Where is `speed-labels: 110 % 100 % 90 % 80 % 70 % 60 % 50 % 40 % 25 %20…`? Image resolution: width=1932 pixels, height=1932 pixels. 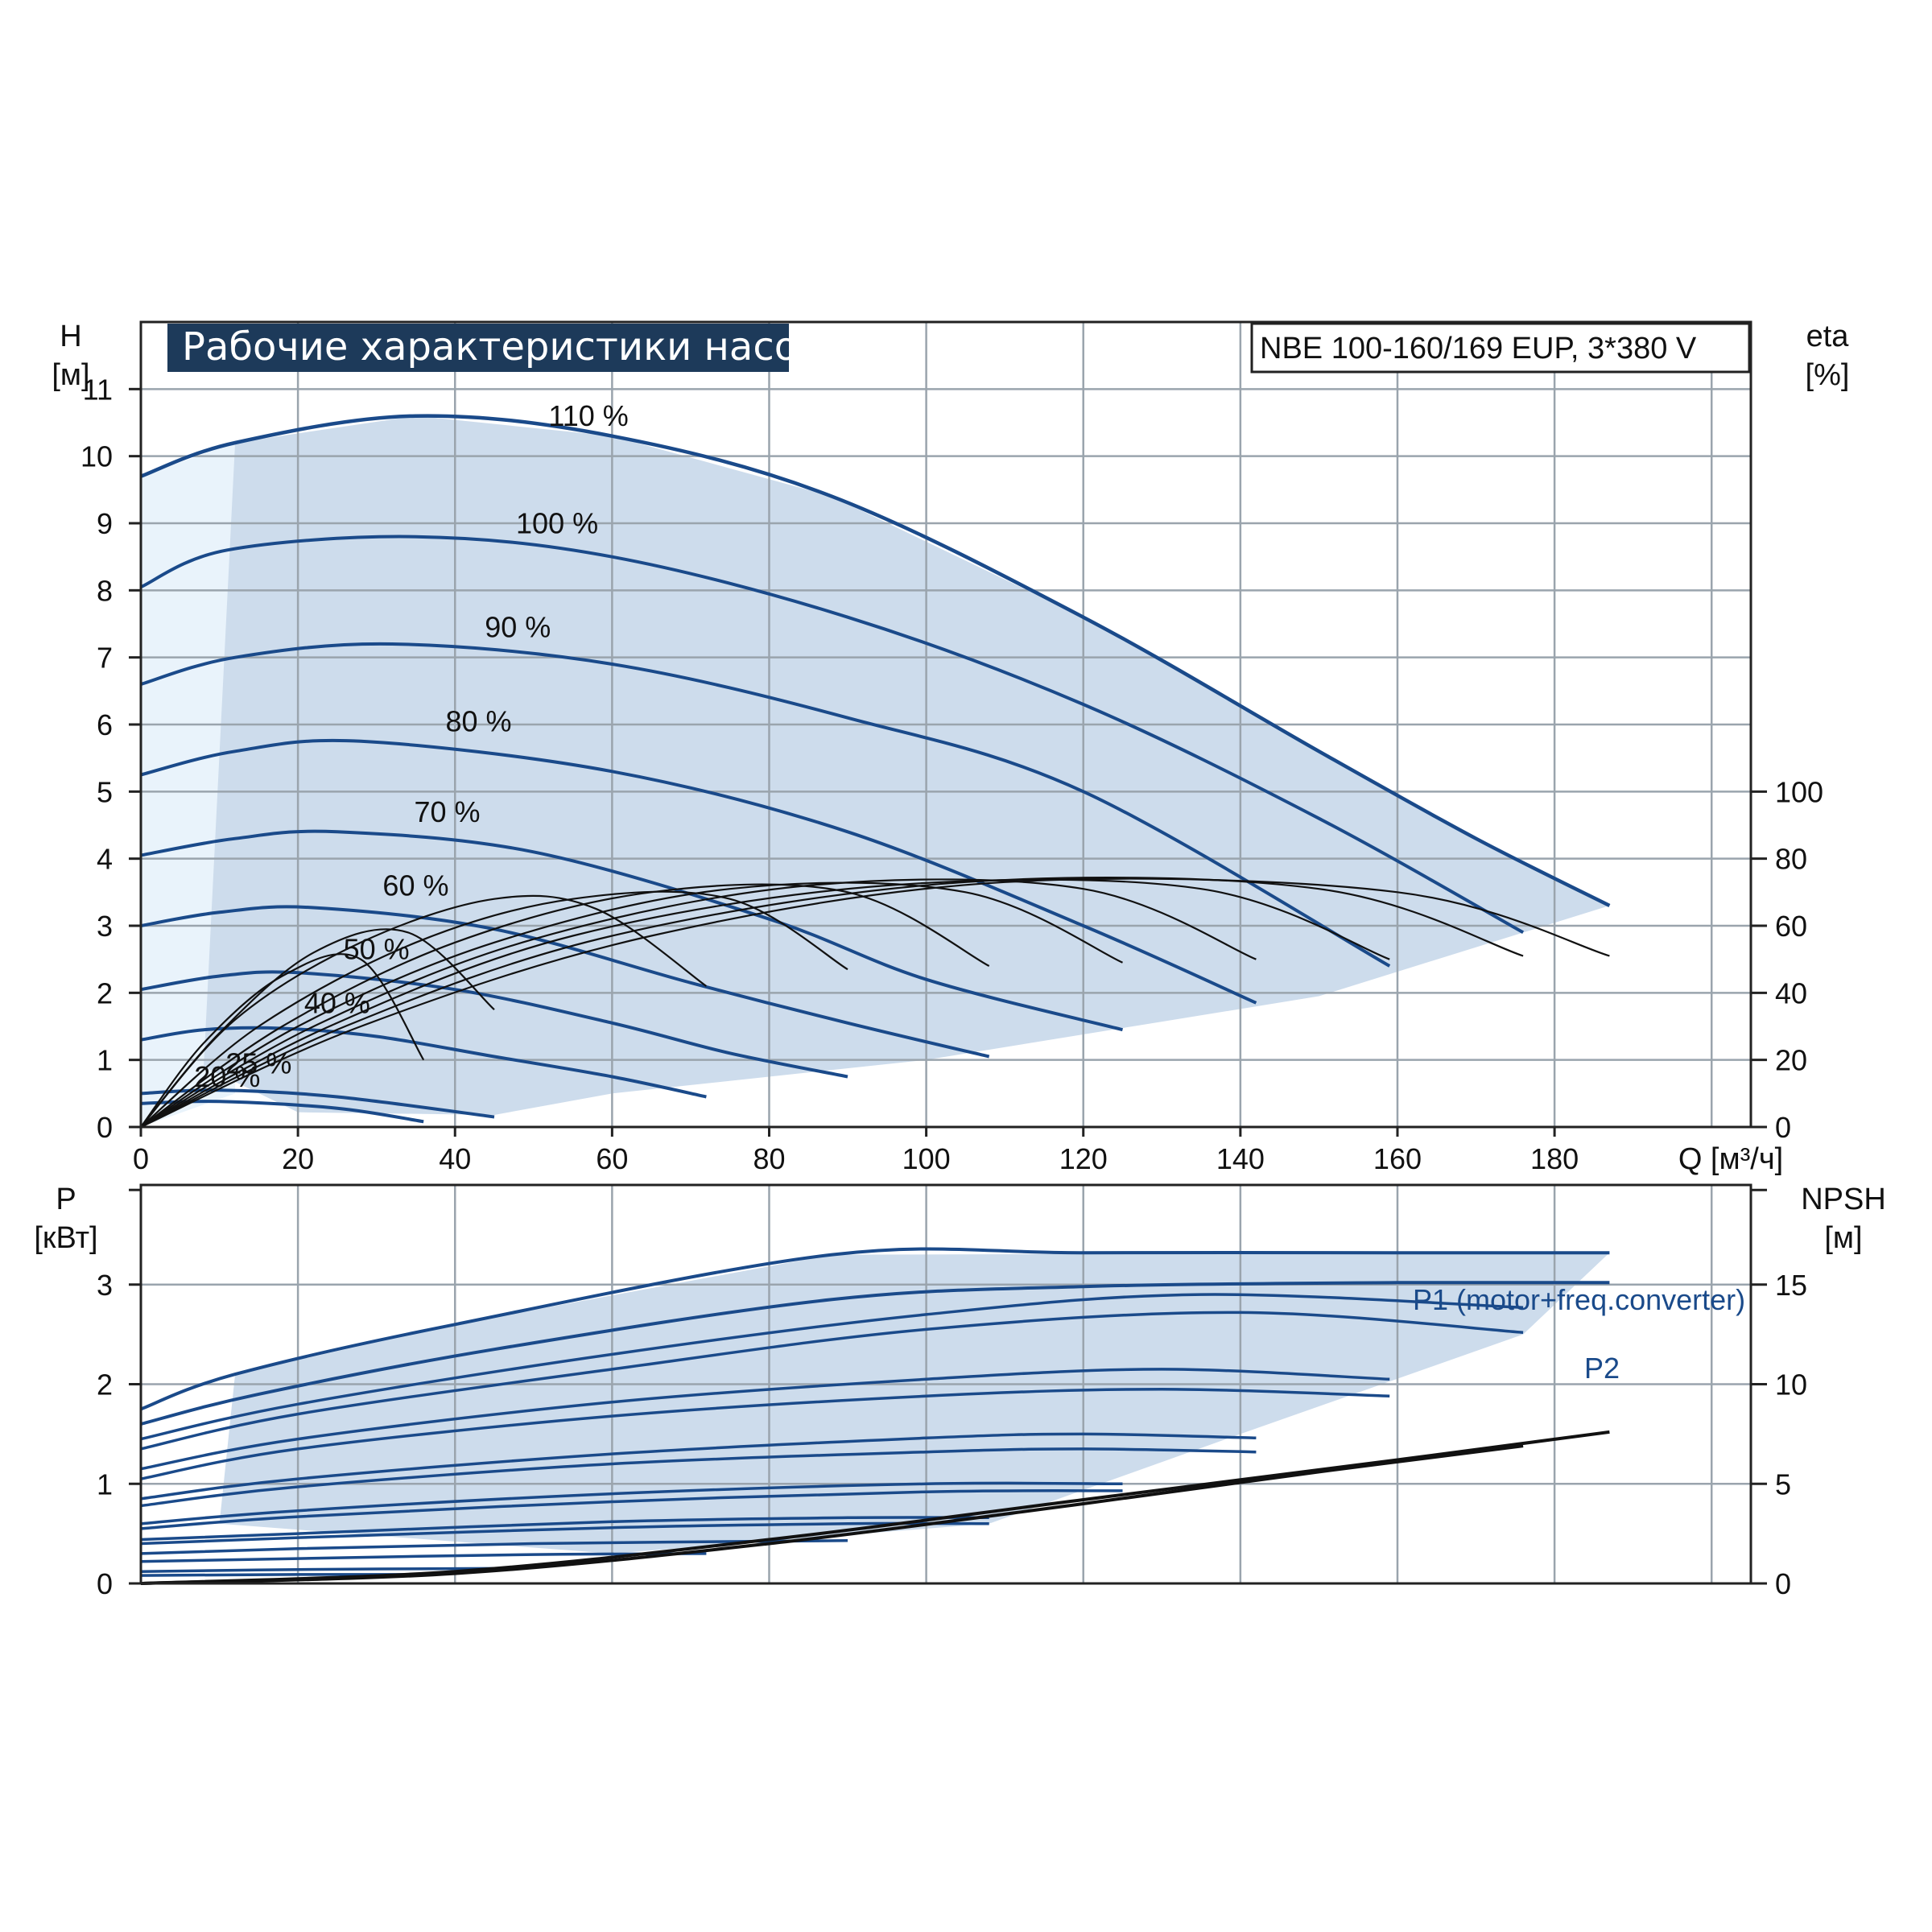 speed-labels: 110 % 100 % 90 % 80 % 70 % 60 % 50 % 40 % 25 %20… is located at coordinates (411, 746).